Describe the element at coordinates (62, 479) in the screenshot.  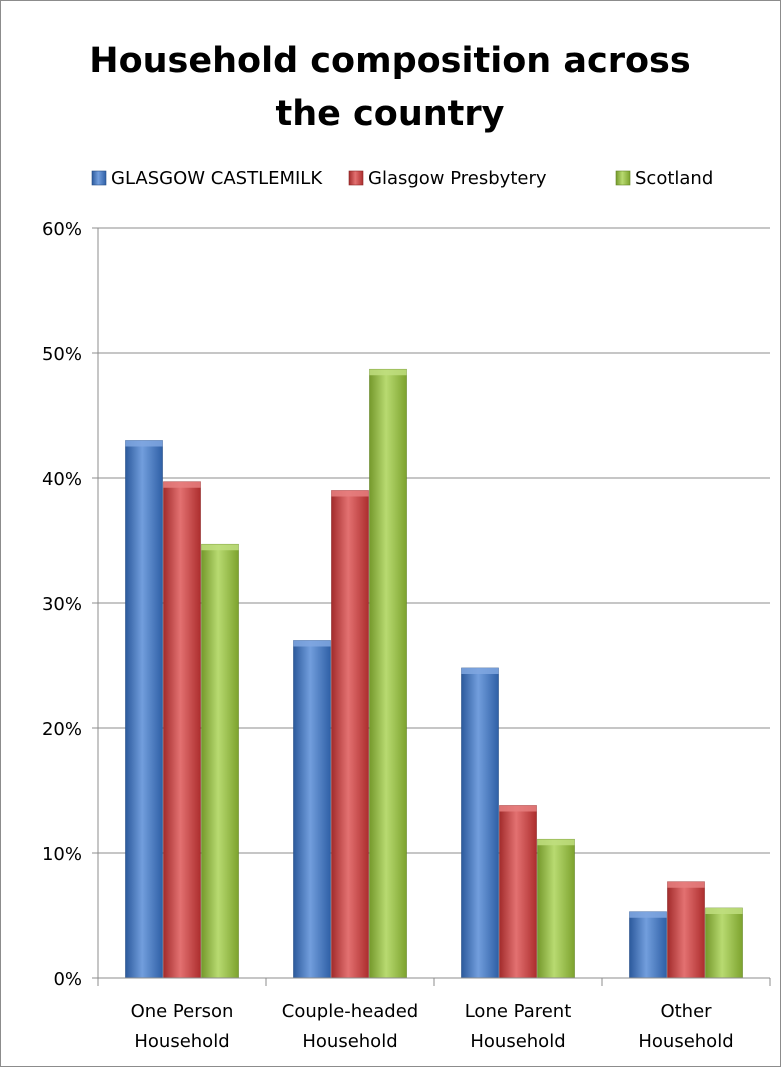
I see `y-tick-label: 40%` at that location.